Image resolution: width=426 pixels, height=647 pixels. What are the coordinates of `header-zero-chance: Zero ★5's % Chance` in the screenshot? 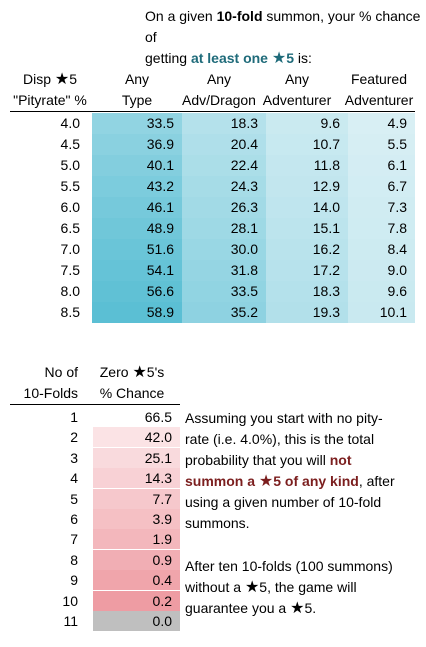 It's located at (132, 383).